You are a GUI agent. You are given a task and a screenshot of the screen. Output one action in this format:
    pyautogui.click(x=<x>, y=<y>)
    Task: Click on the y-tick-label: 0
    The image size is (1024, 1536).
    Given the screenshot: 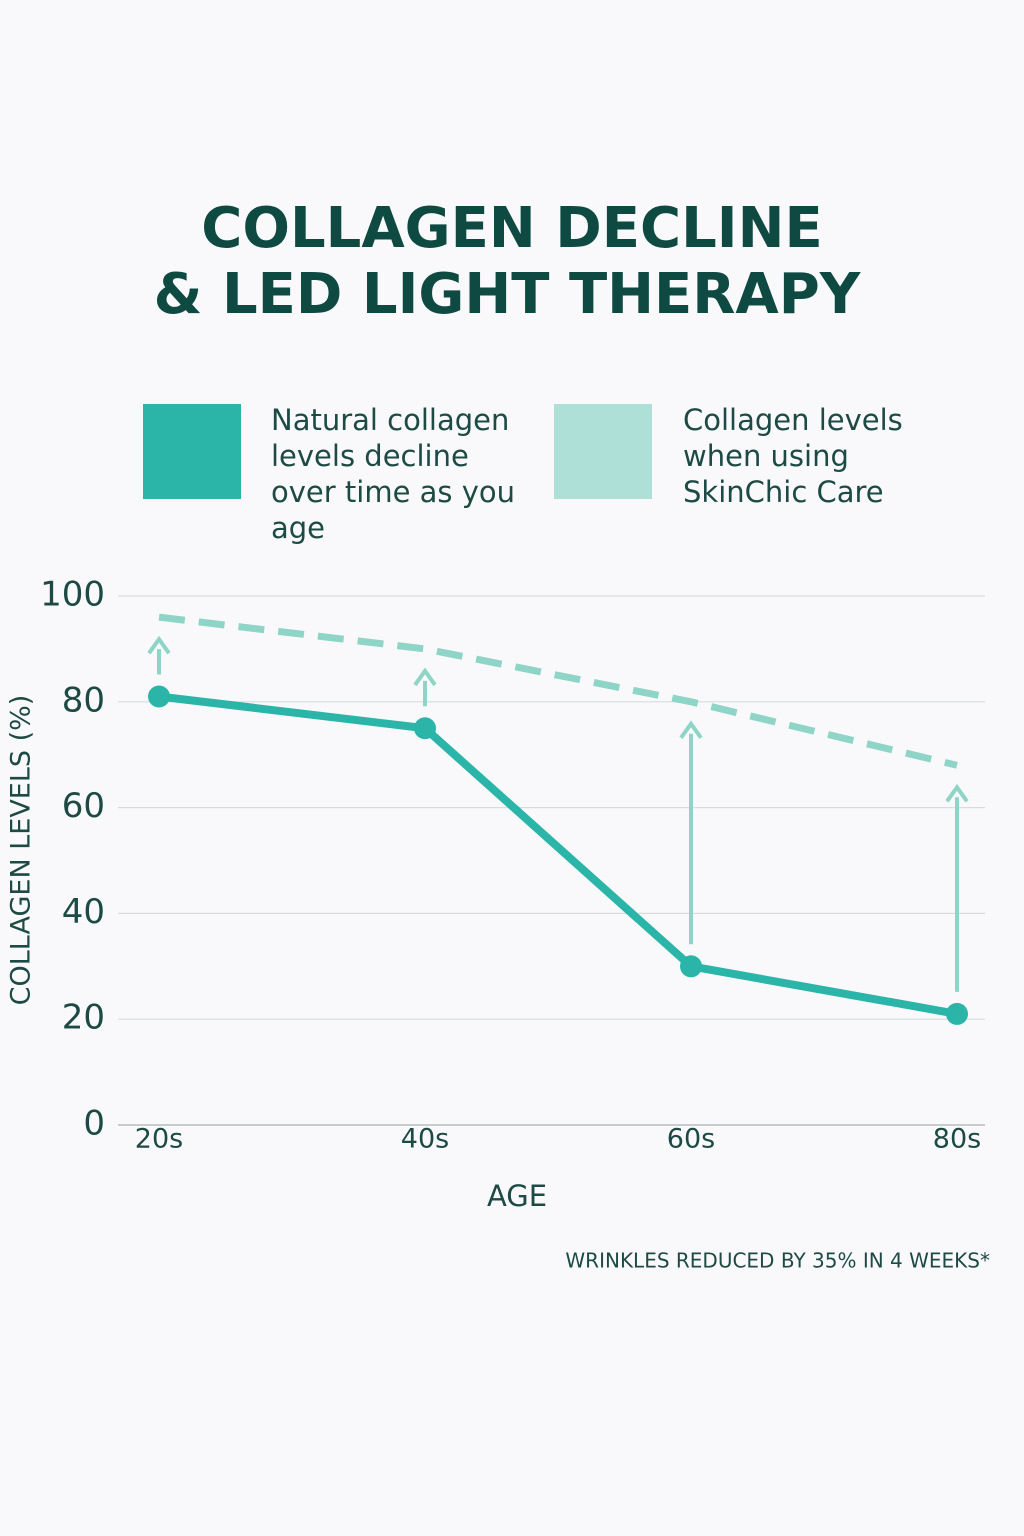 What is the action you would take?
    pyautogui.click(x=94, y=1124)
    